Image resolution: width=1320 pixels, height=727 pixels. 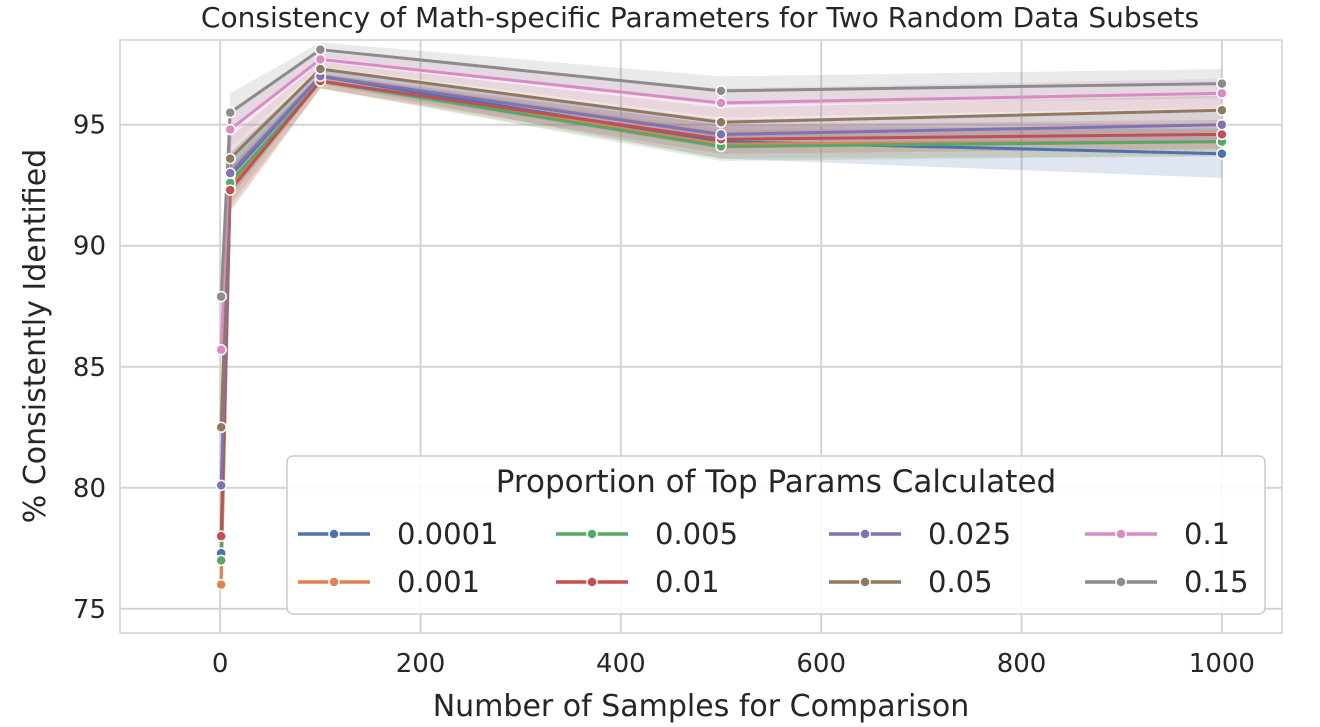 What do you see at coordinates (89, 247) in the screenshot?
I see `y-tick-label: 90` at bounding box center [89, 247].